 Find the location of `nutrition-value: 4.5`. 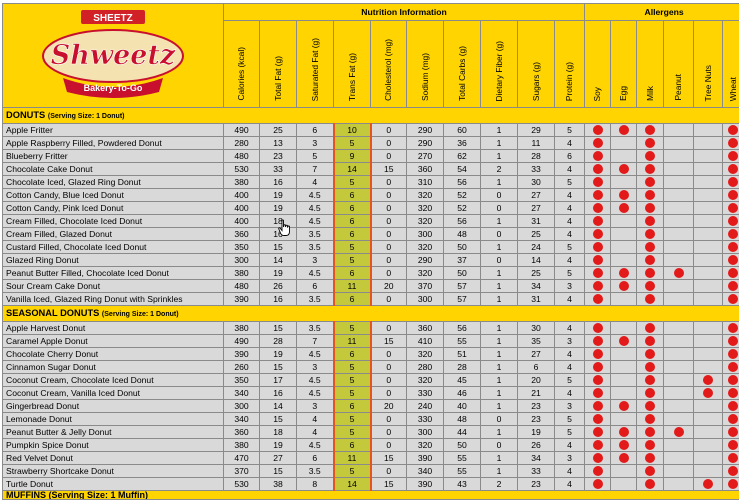

nutrition-value: 4.5 is located at coordinates (315, 393).